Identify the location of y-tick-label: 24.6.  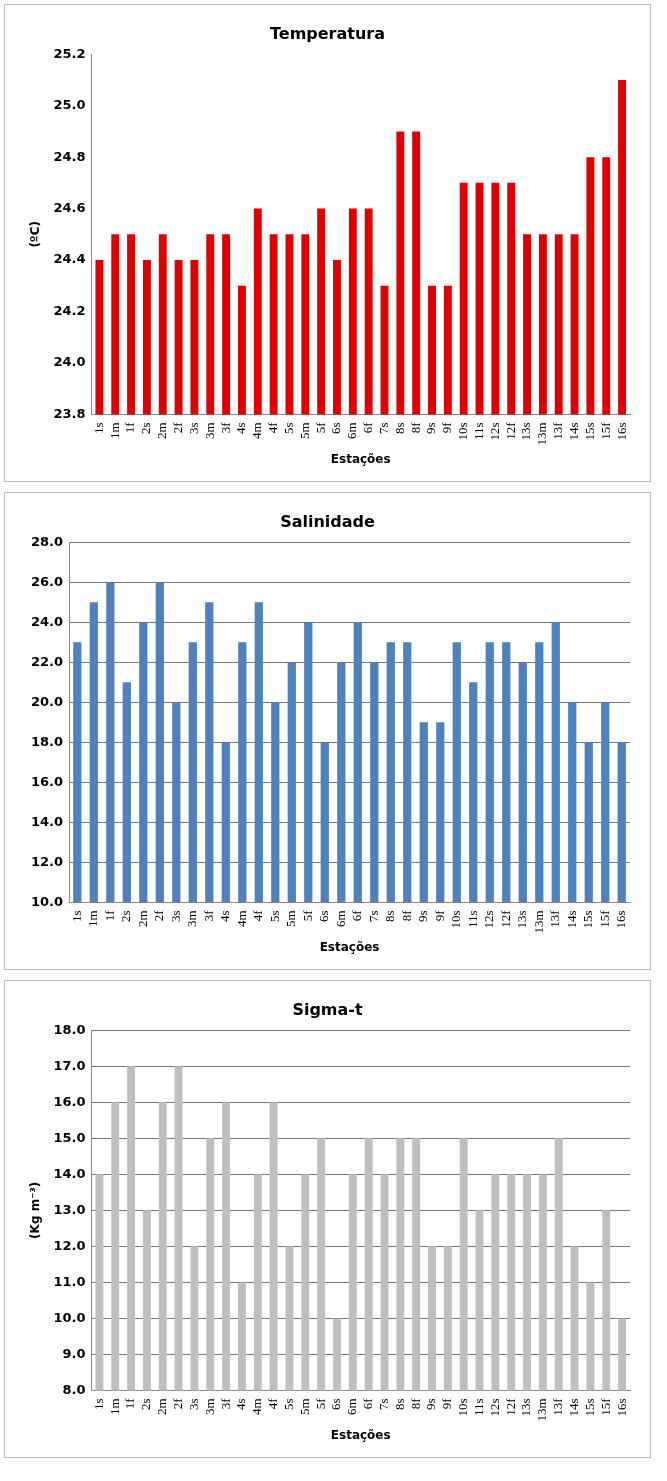
(69, 207).